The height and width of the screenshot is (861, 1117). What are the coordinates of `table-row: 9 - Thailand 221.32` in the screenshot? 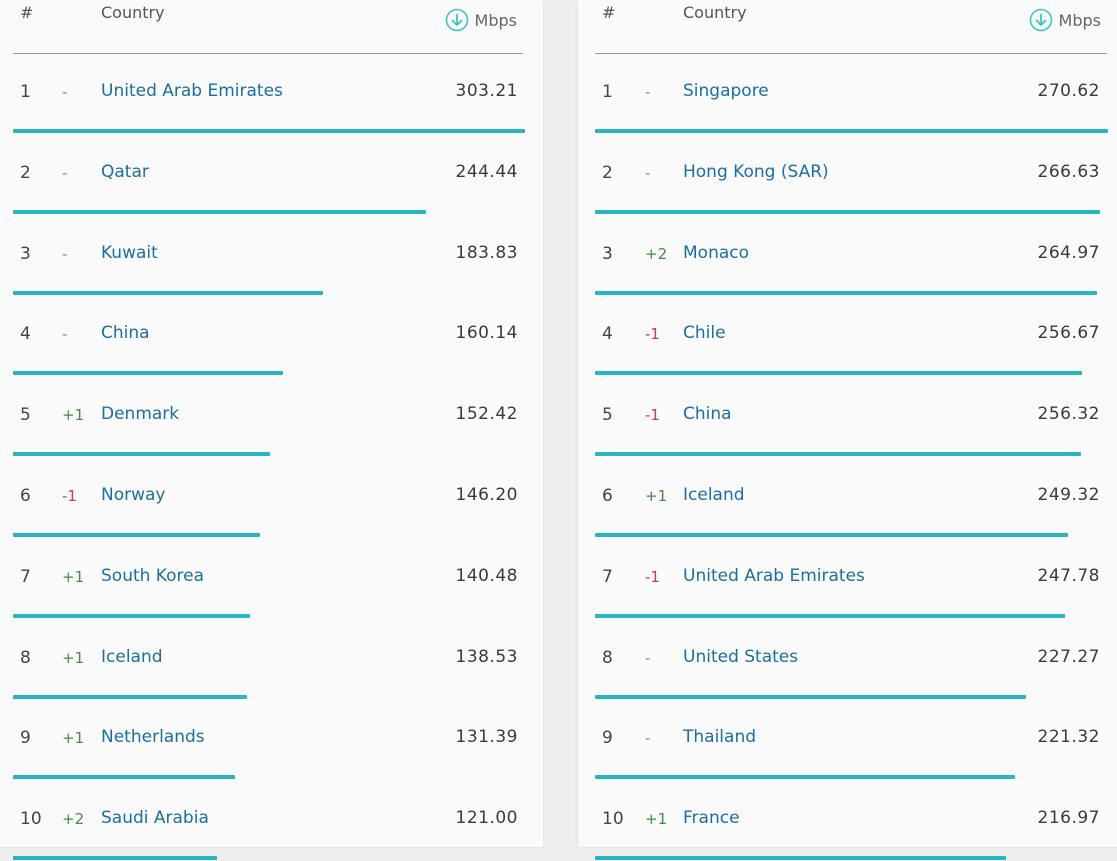 It's located at (847, 739).